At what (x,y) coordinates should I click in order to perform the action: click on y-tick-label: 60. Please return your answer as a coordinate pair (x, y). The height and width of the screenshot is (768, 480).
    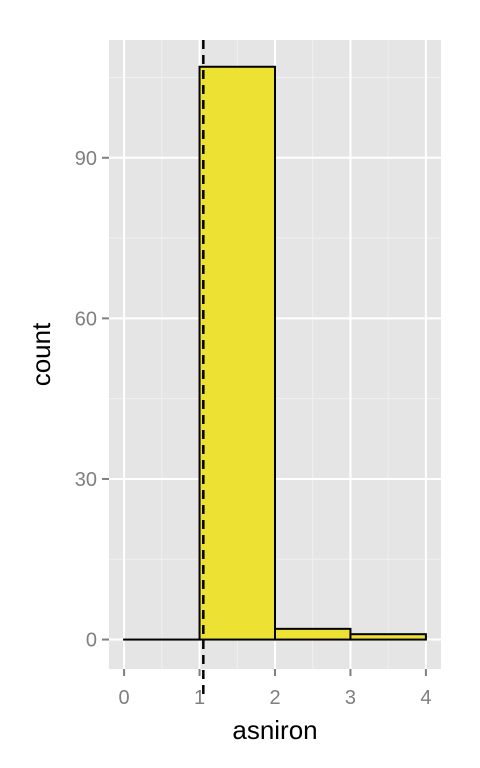
    Looking at the image, I should click on (86, 319).